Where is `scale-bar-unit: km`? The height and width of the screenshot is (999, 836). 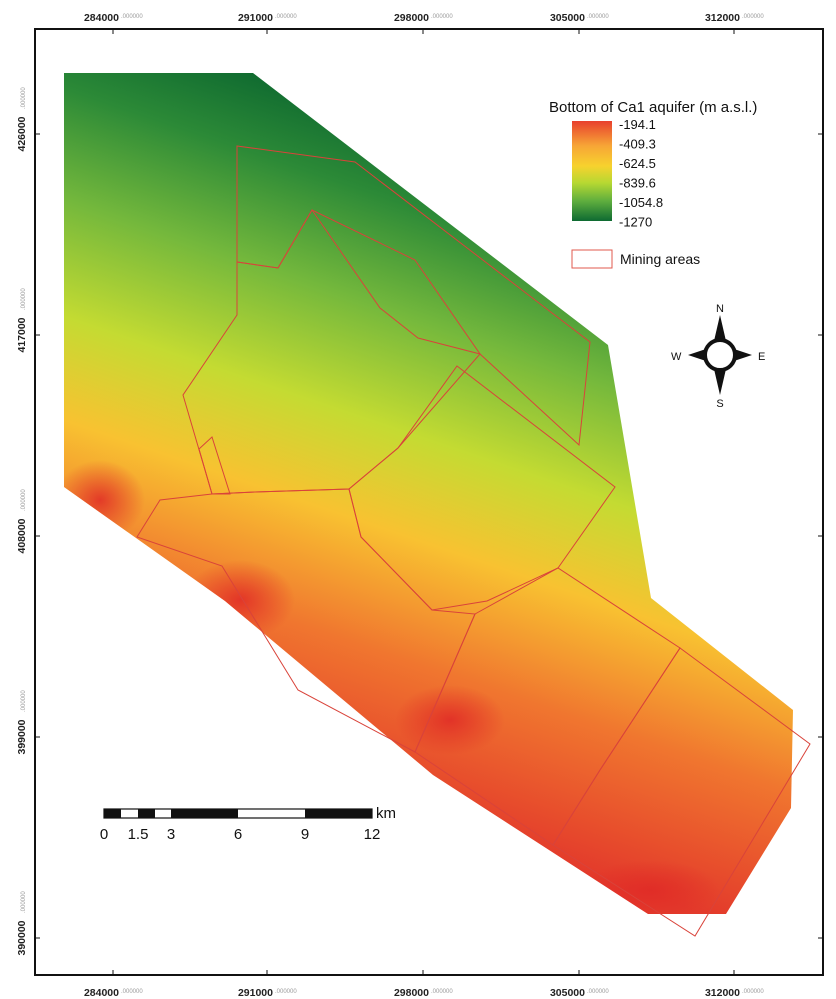 scale-bar-unit: km is located at coordinates (386, 813).